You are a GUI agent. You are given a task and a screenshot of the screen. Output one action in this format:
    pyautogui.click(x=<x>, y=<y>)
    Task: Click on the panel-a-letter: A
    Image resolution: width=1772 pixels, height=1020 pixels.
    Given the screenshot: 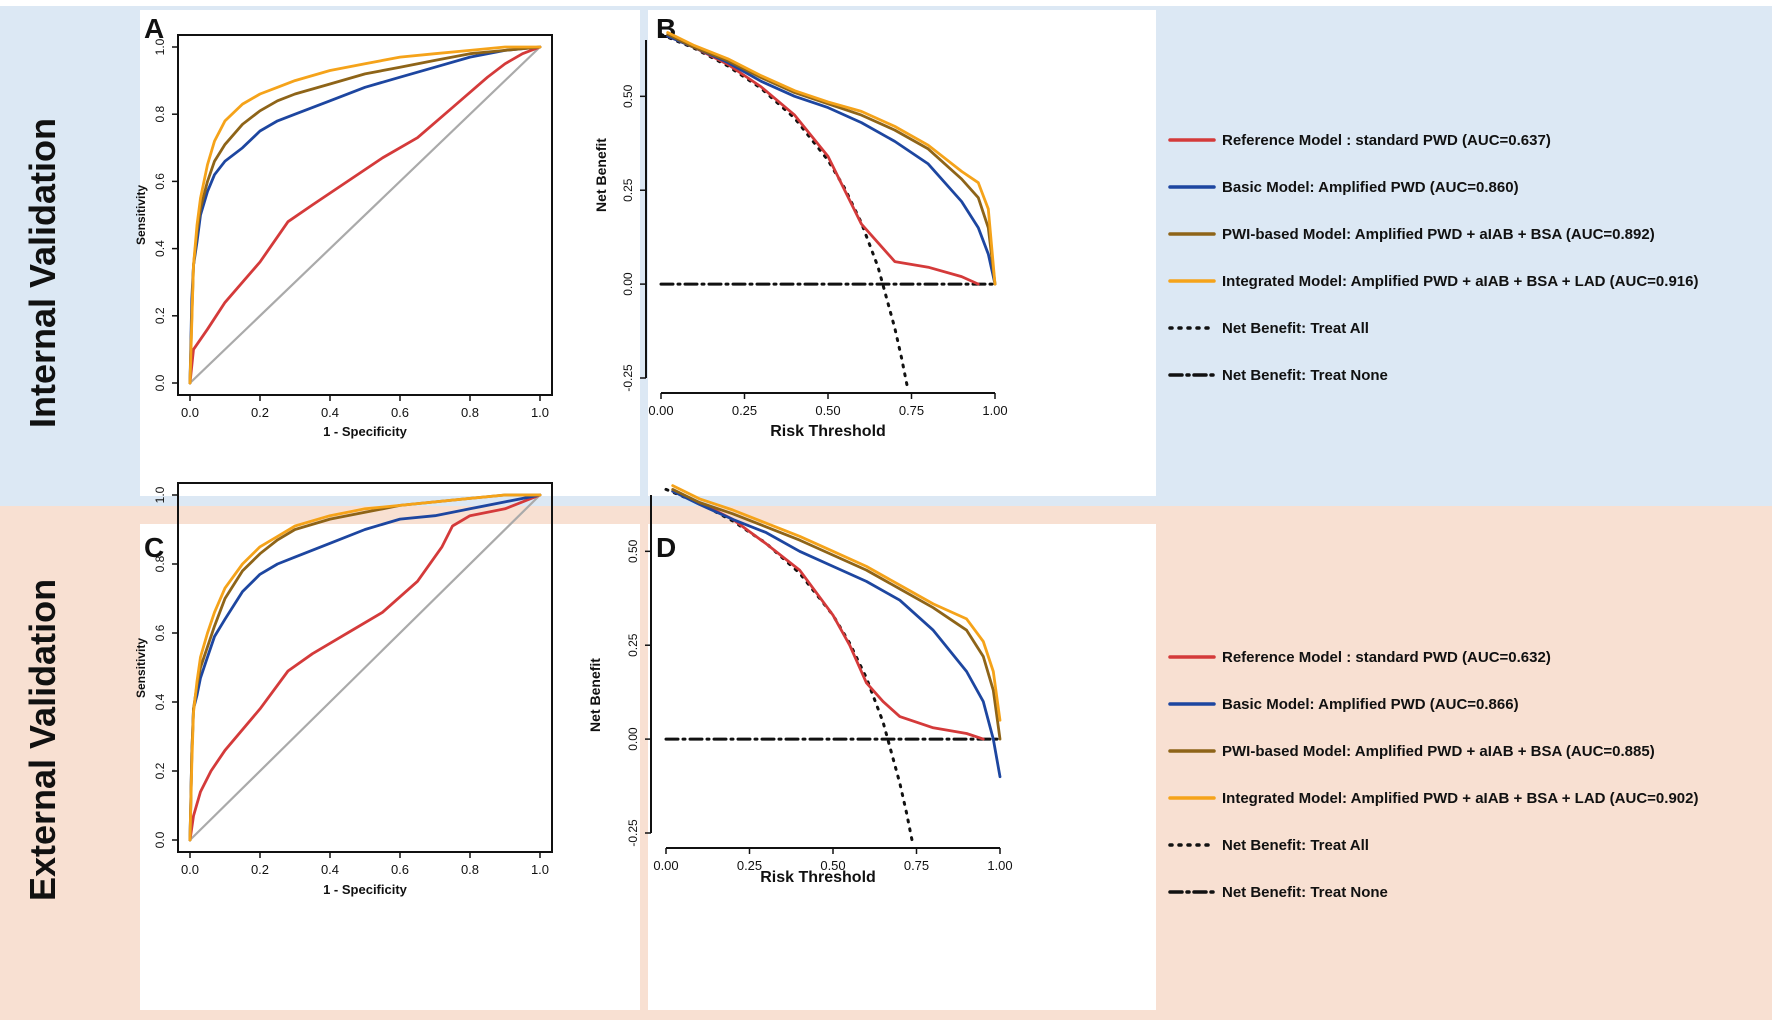 What is the action you would take?
    pyautogui.click(x=154, y=28)
    